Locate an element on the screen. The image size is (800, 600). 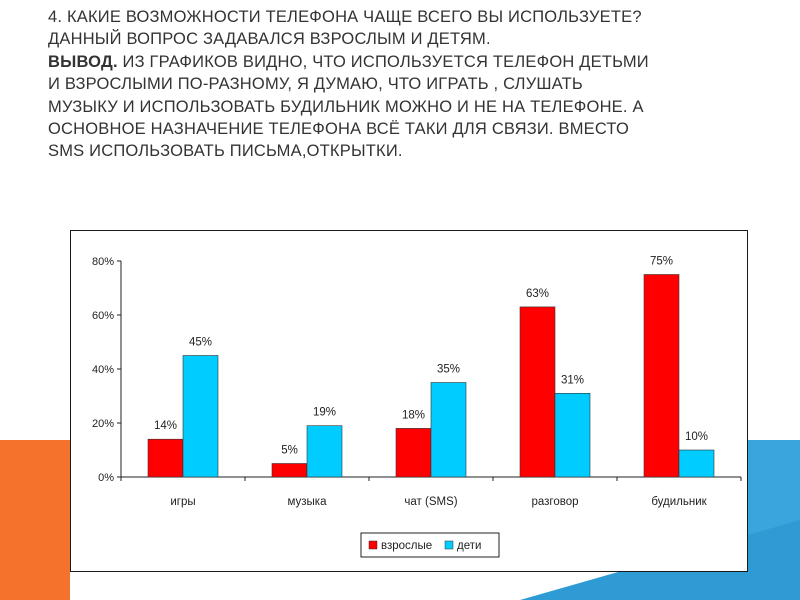
data-label: 31% is located at coordinates (572, 380).